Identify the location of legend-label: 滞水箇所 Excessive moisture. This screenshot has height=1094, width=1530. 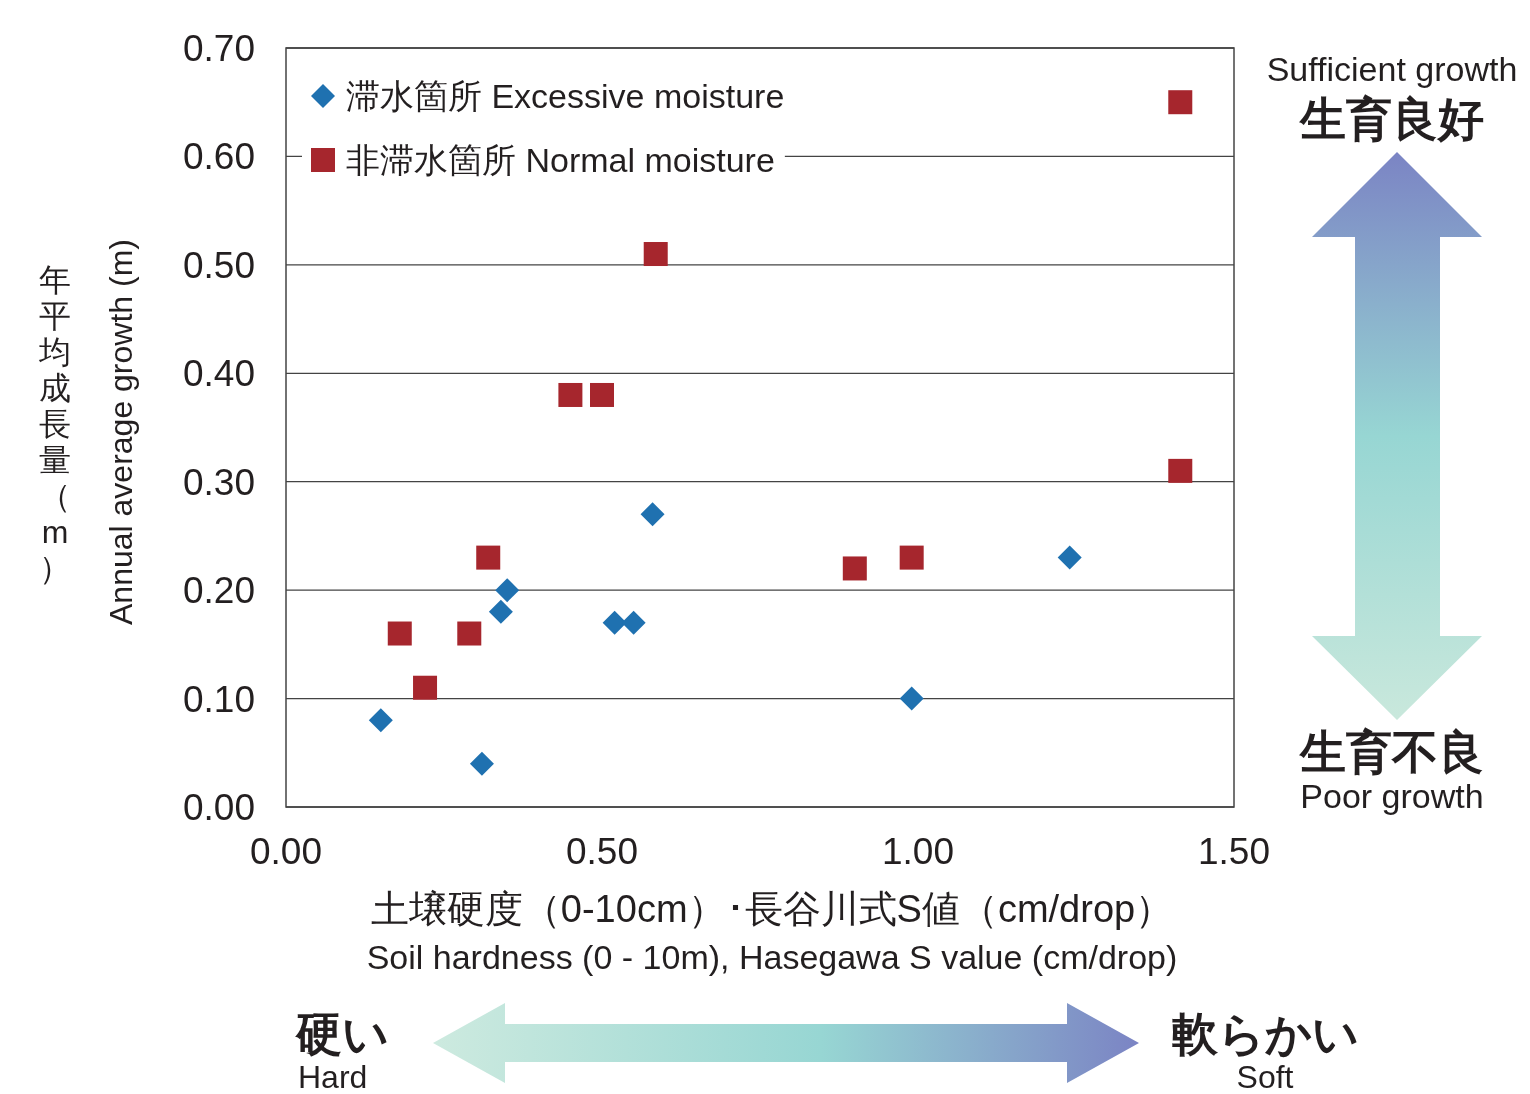
(565, 96).